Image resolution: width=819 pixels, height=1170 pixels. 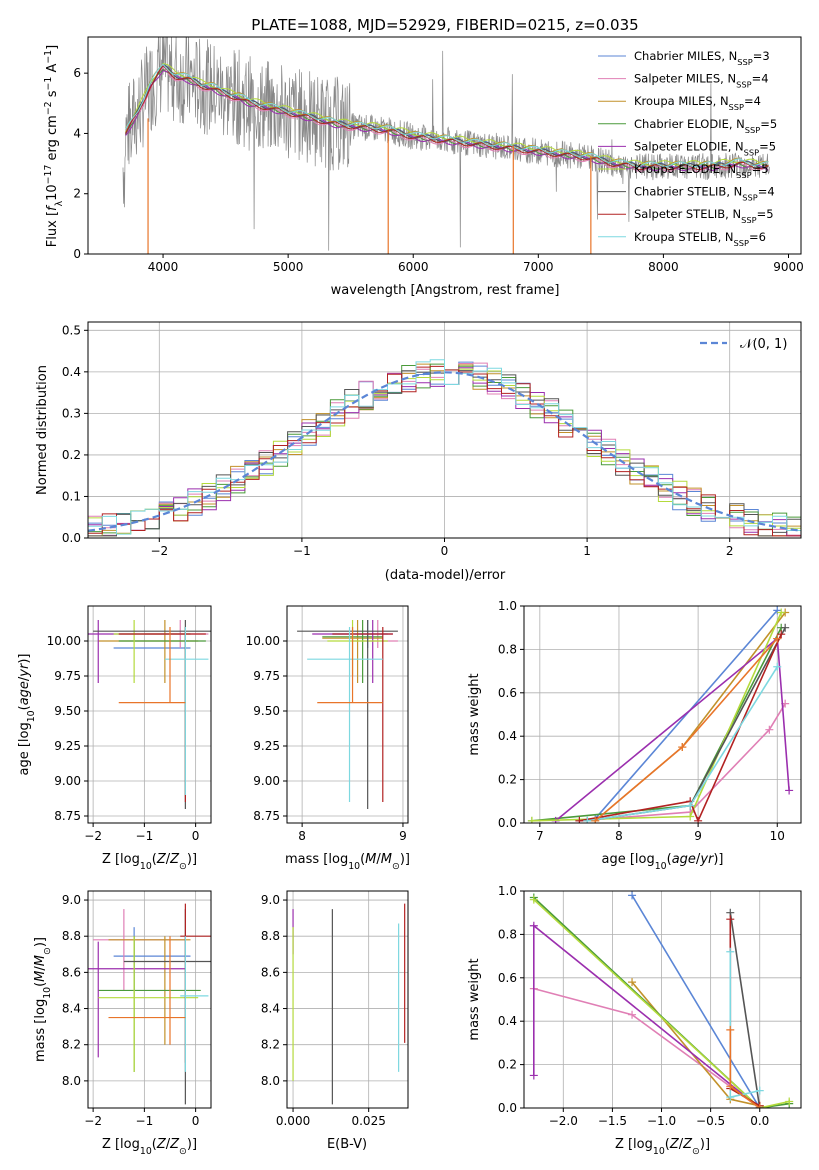 I want to click on y-tick-label: 2, so click(x=77, y=194).